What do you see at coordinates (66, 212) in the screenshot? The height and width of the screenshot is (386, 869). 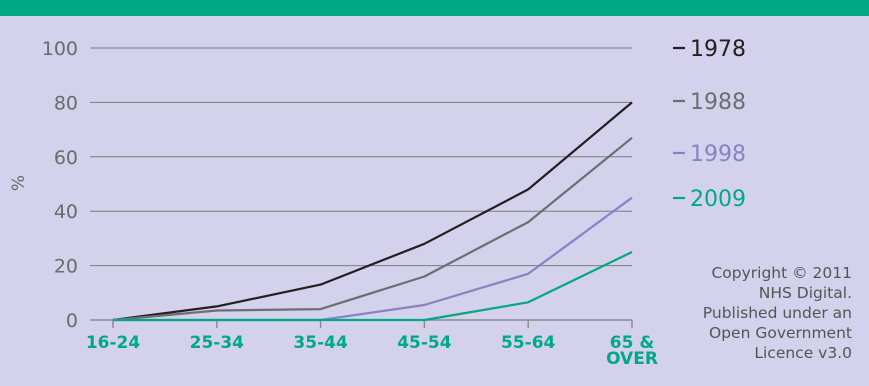 I see `y-tick-label: 40` at bounding box center [66, 212].